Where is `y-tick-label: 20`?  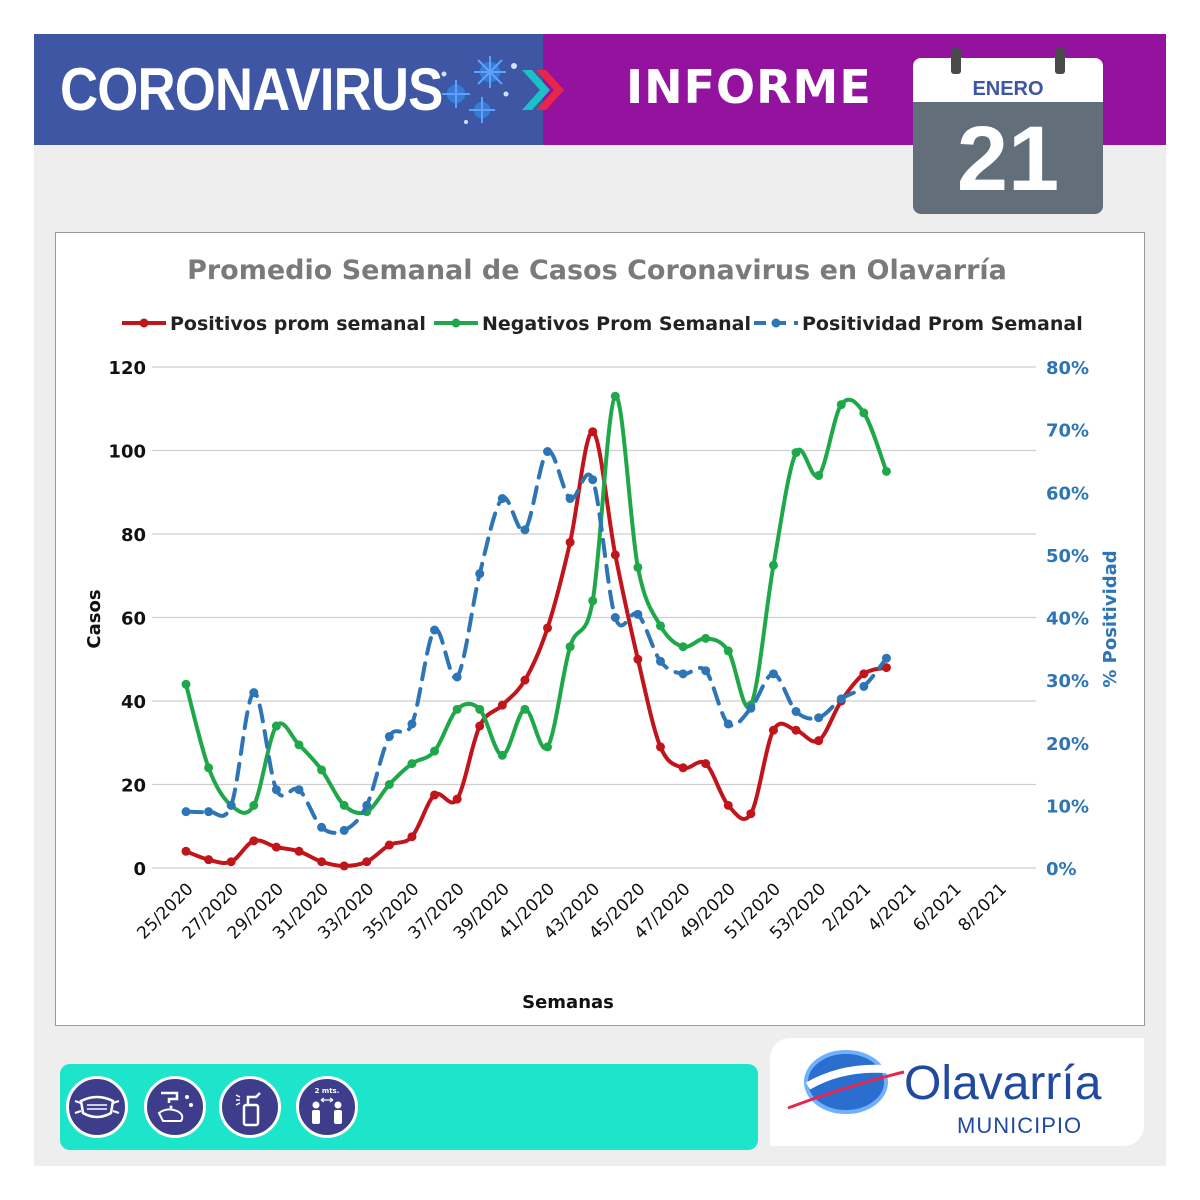 y-tick-label: 20 is located at coordinates (133, 786).